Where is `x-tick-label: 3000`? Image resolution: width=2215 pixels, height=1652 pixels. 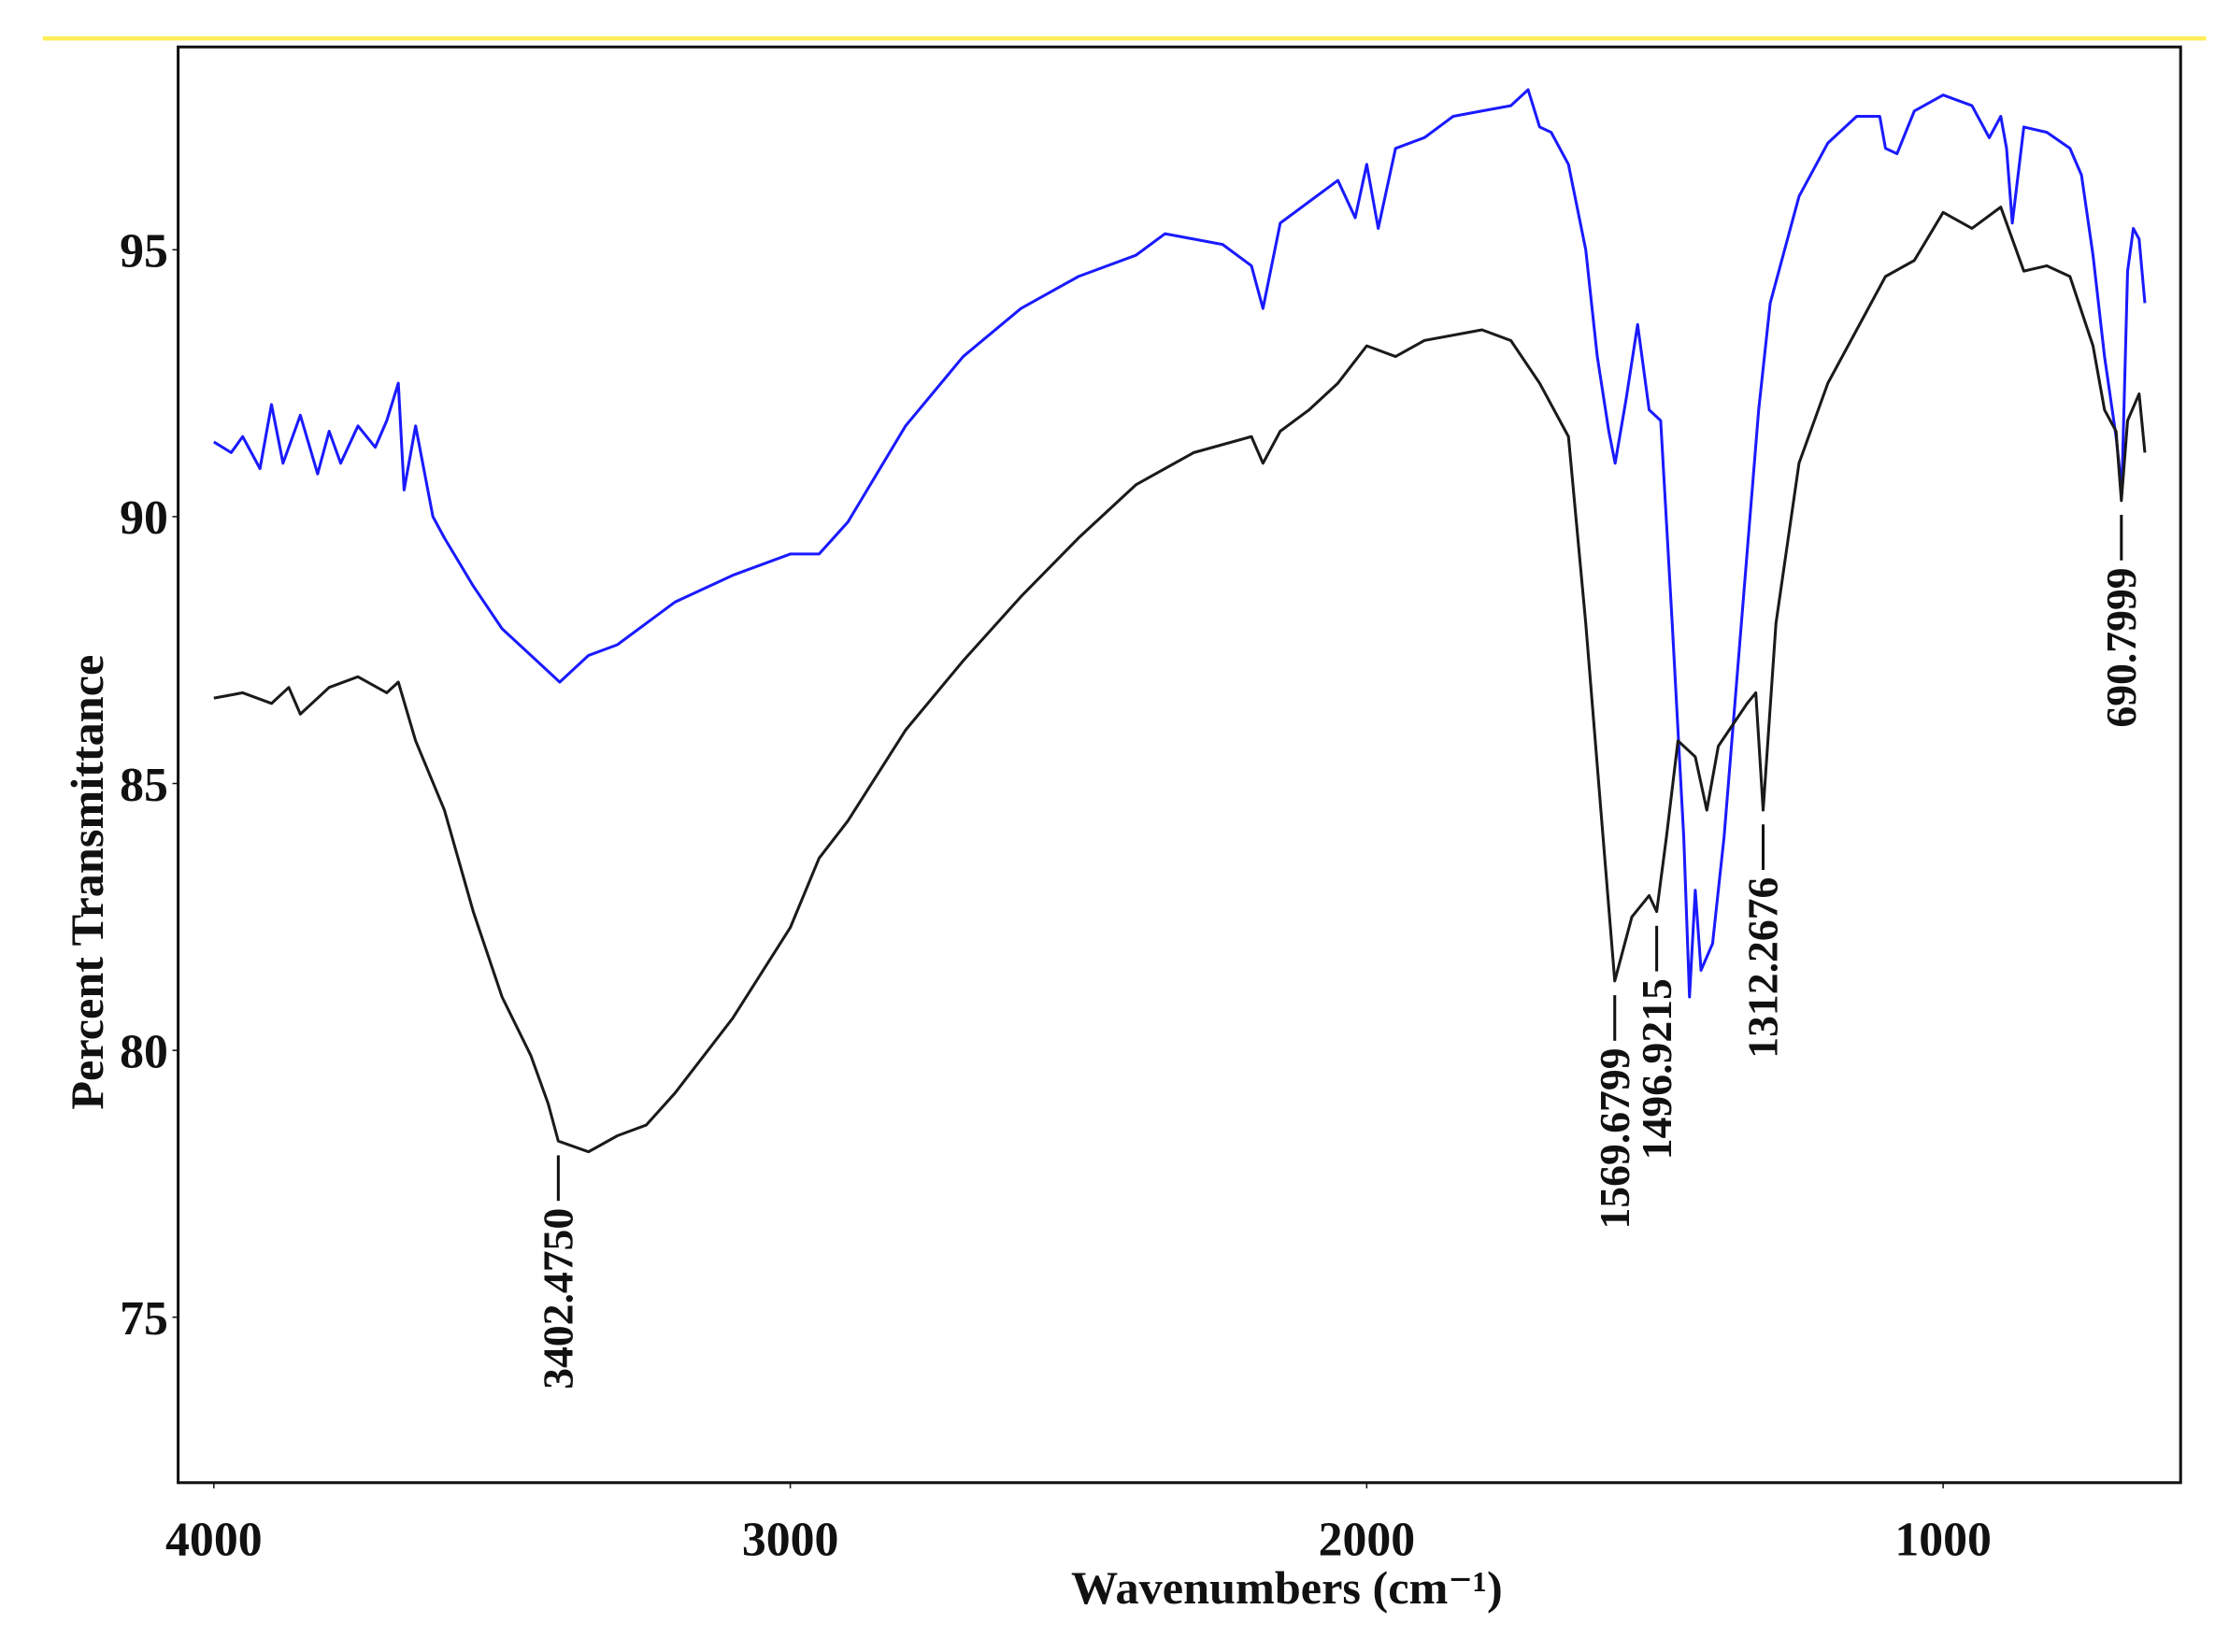 x-tick-label: 3000 is located at coordinates (791, 1540).